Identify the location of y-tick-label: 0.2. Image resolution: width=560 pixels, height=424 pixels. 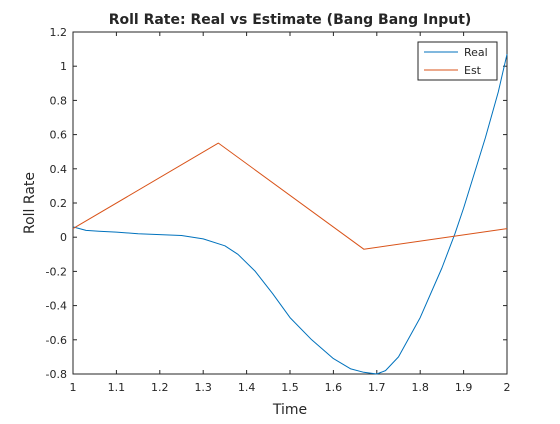
(59, 203).